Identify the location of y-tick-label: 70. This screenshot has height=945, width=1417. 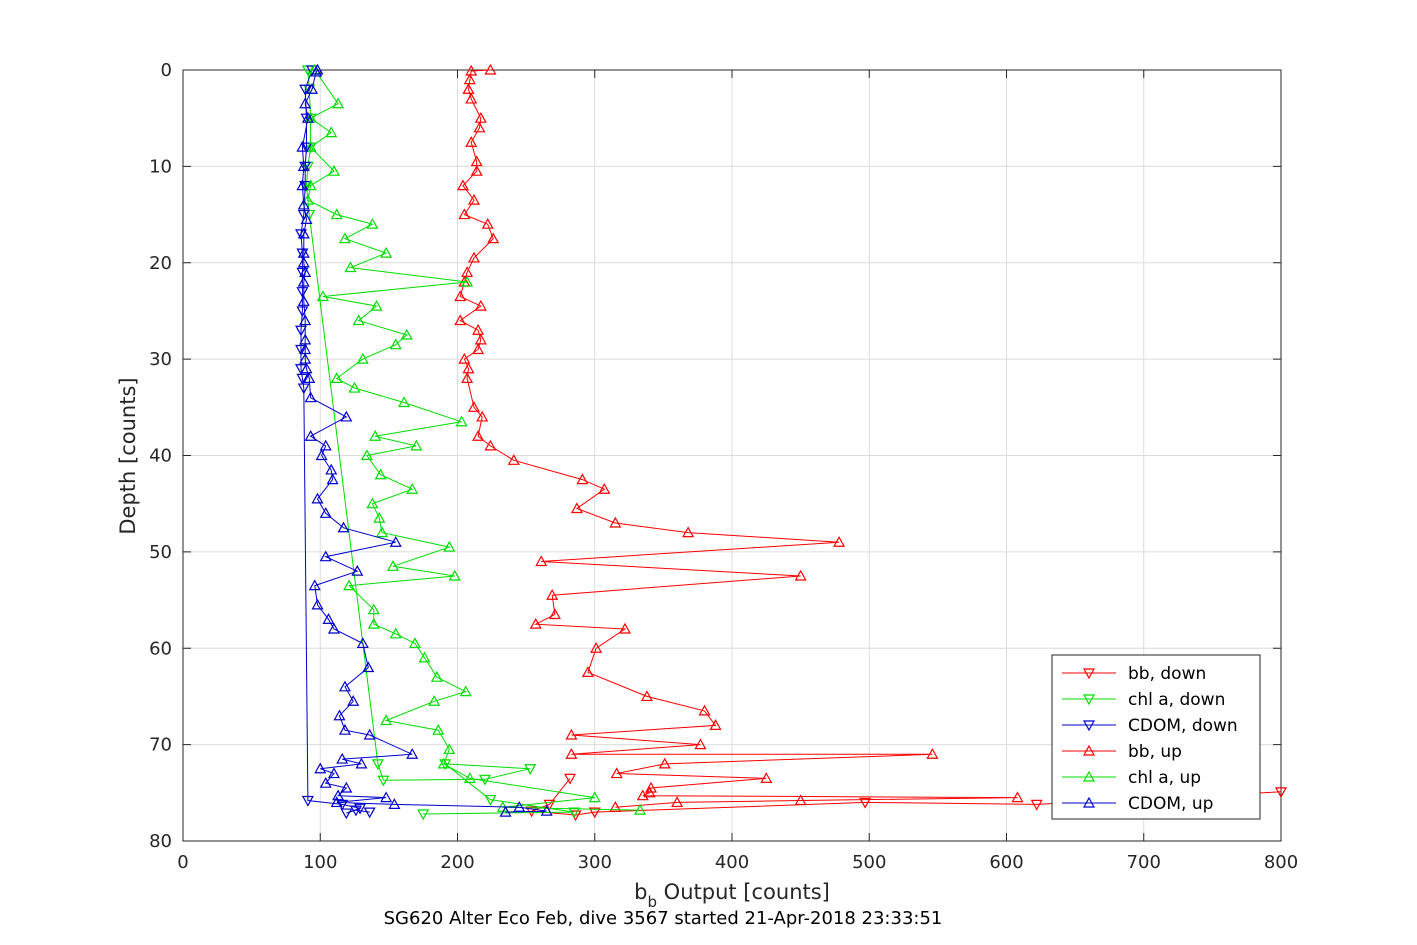
(160, 745).